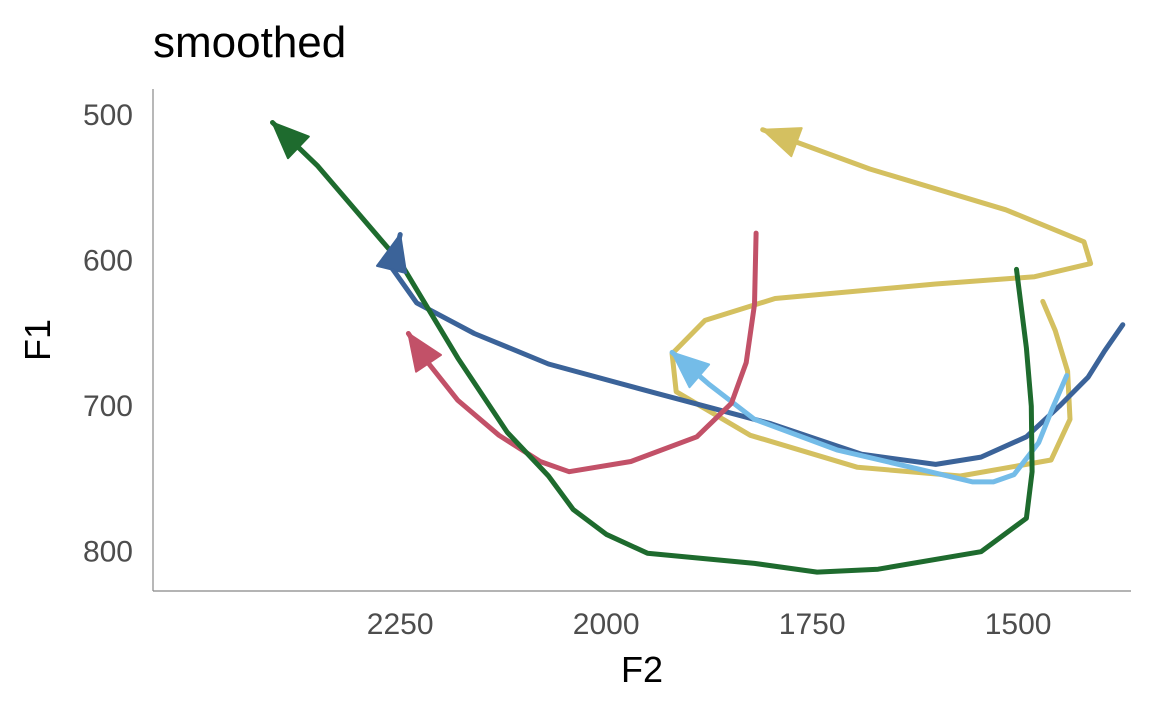 The image size is (1152, 711). I want to click on y-tick-label: 800, so click(108, 552).